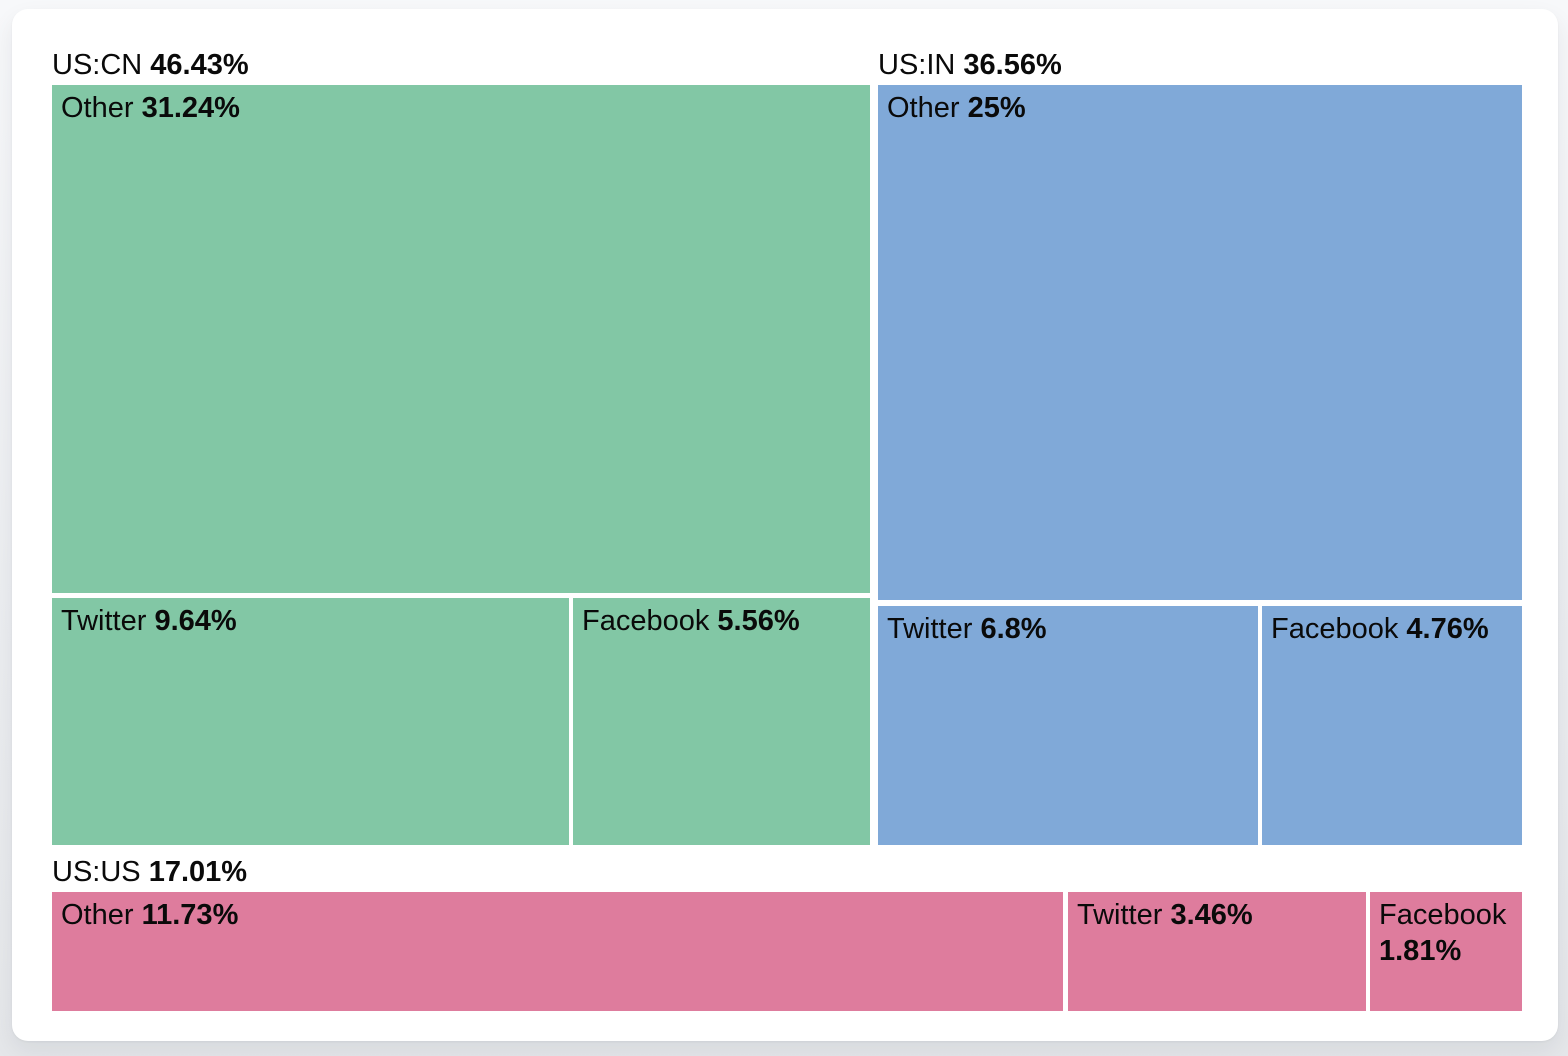 The image size is (1568, 1056). I want to click on treemap-tile-us-in-facebook: Facebook 4.76%, so click(1392, 725).